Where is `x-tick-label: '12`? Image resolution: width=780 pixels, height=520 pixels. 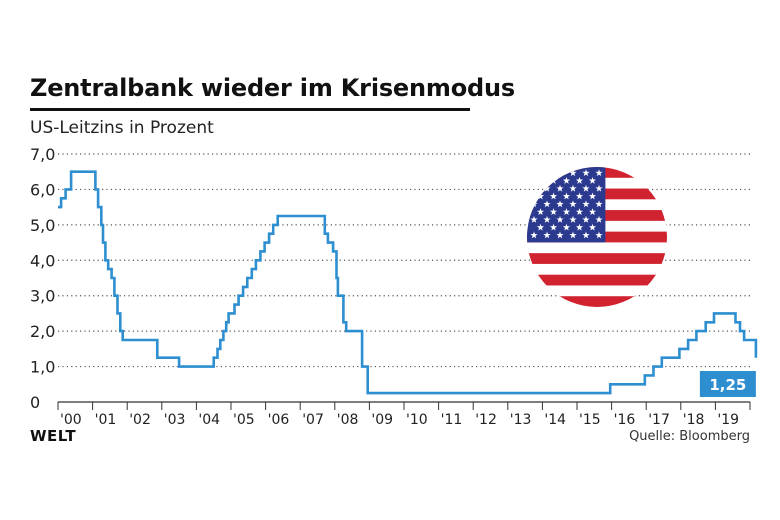
x-tick-label: '12 is located at coordinates (486, 420).